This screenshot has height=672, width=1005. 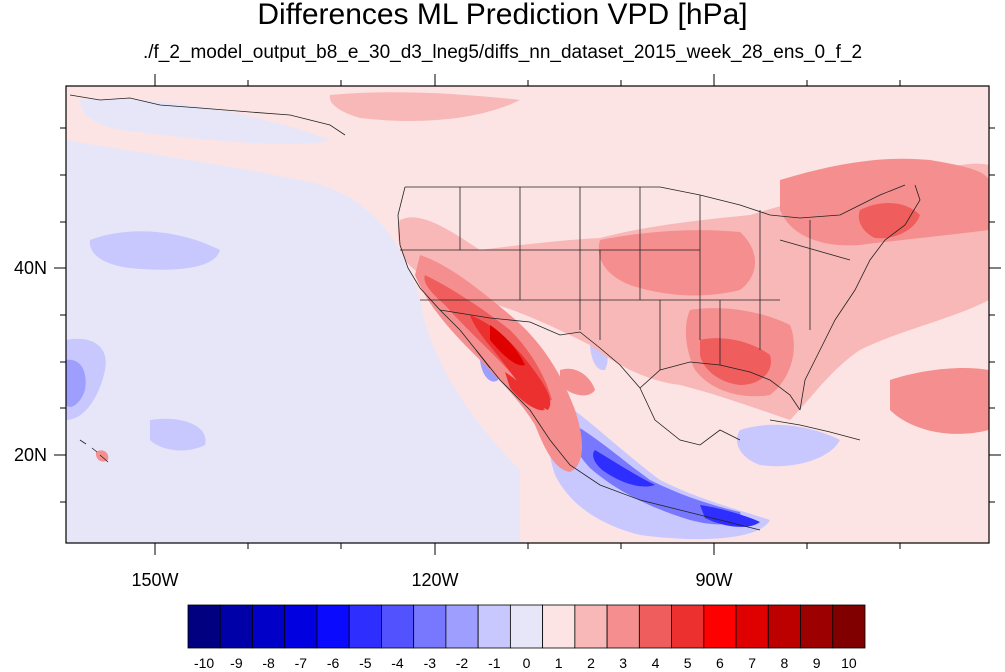 I want to click on hawaii-outline, so click(x=94, y=451).